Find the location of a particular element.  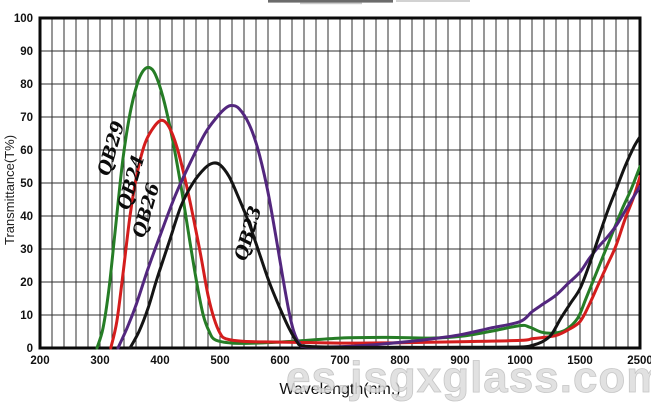

y-tick-label-100: 100 is located at coordinates (23, 19).